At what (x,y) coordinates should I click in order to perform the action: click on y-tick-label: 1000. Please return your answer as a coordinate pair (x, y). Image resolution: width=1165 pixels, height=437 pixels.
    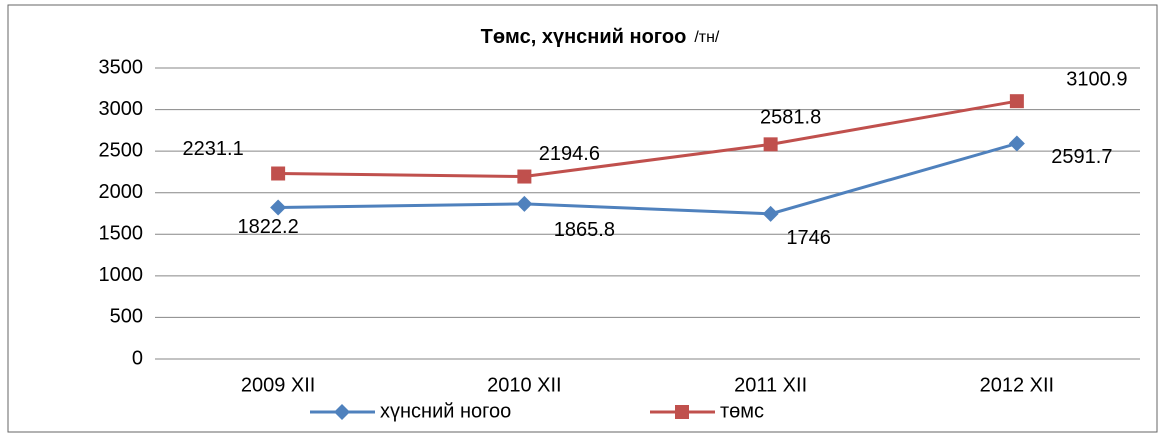
    Looking at the image, I should click on (121, 275).